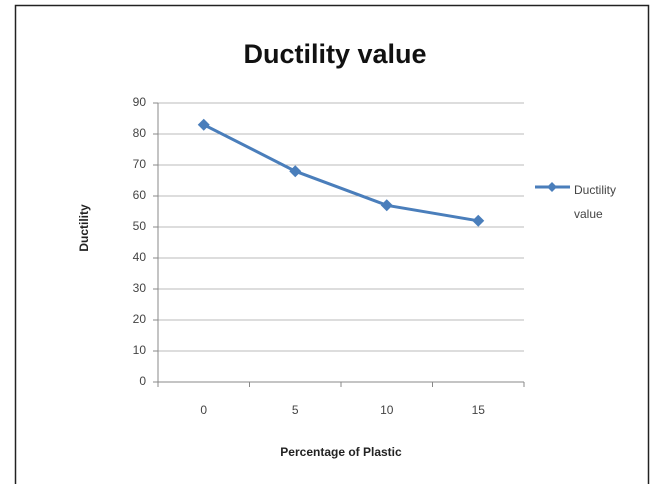  Describe the element at coordinates (140, 319) in the screenshot. I see `y-tick-label: 20` at that location.